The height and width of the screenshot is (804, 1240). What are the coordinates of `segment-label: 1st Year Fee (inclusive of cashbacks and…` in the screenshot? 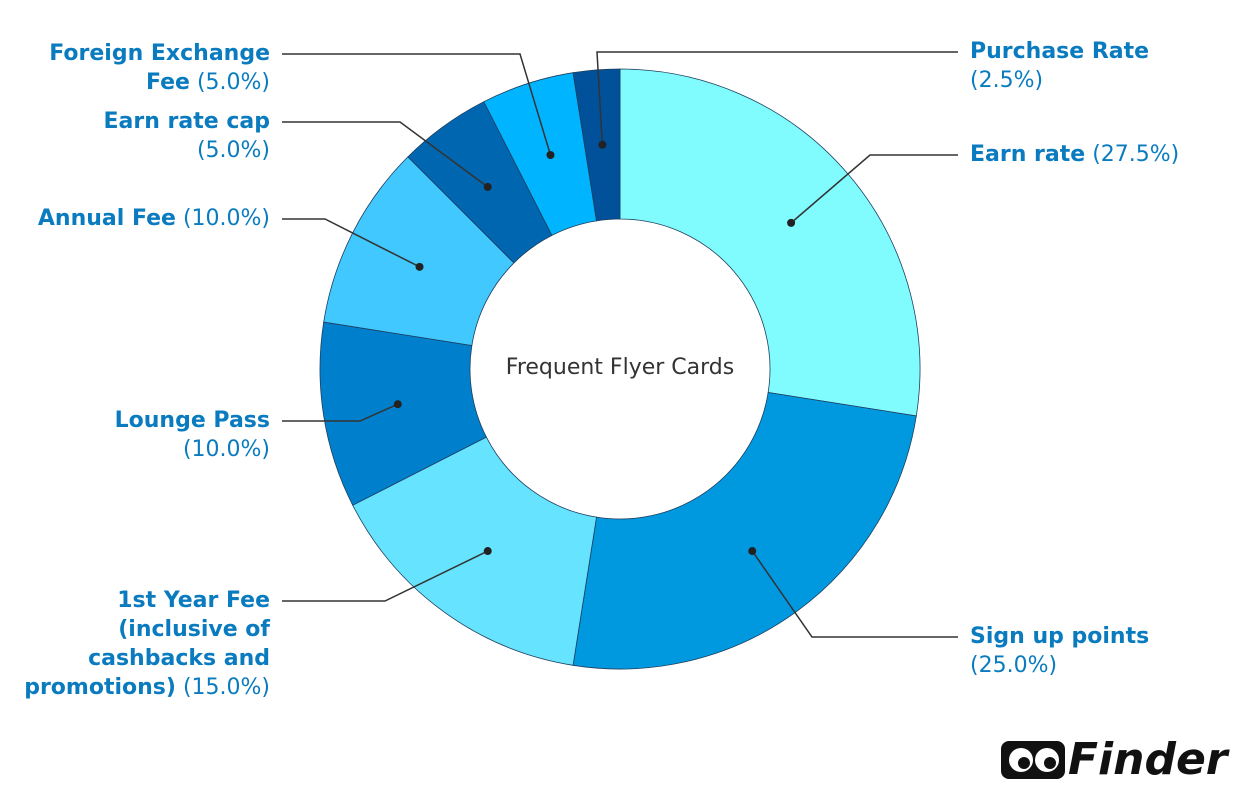 It's located at (145, 644).